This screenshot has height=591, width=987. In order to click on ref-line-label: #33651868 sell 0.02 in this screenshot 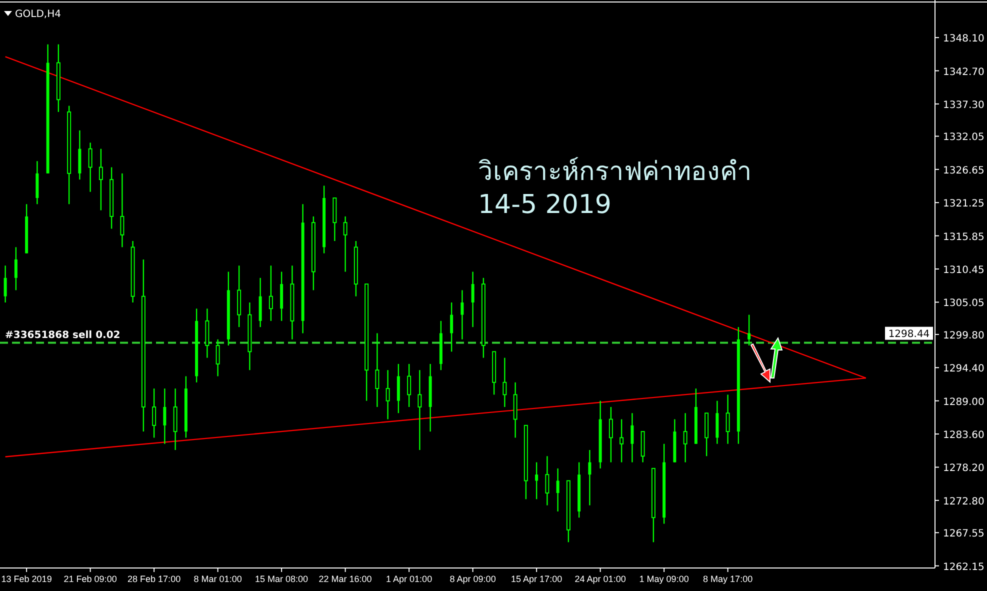, I will do `click(62, 335)`.